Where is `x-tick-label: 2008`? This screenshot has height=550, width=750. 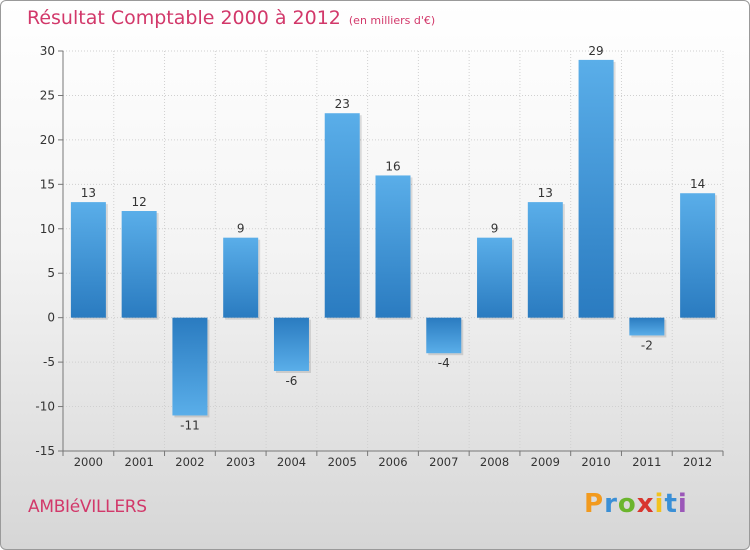
x-tick-label: 2008 is located at coordinates (494, 462).